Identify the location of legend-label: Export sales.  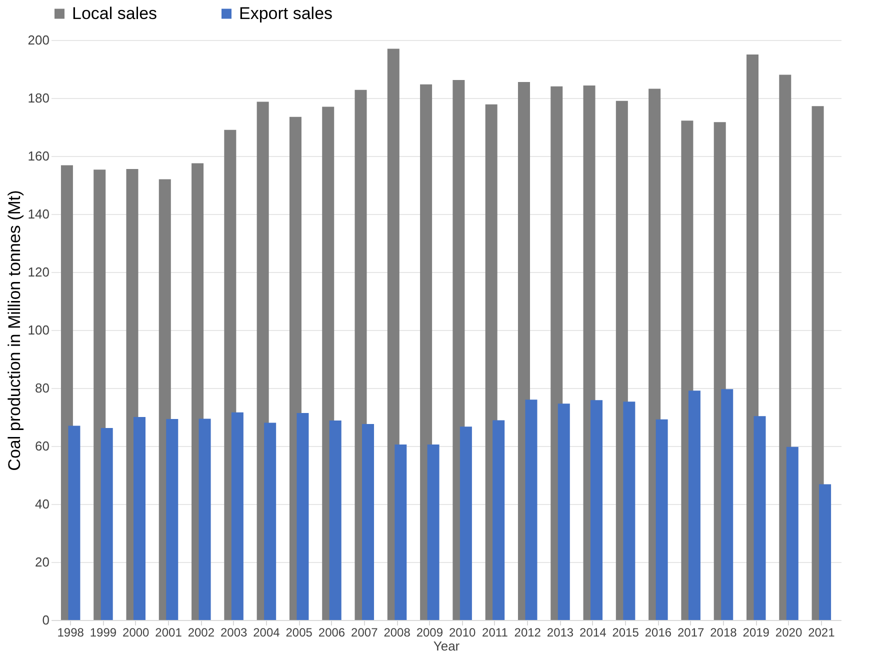
(286, 13).